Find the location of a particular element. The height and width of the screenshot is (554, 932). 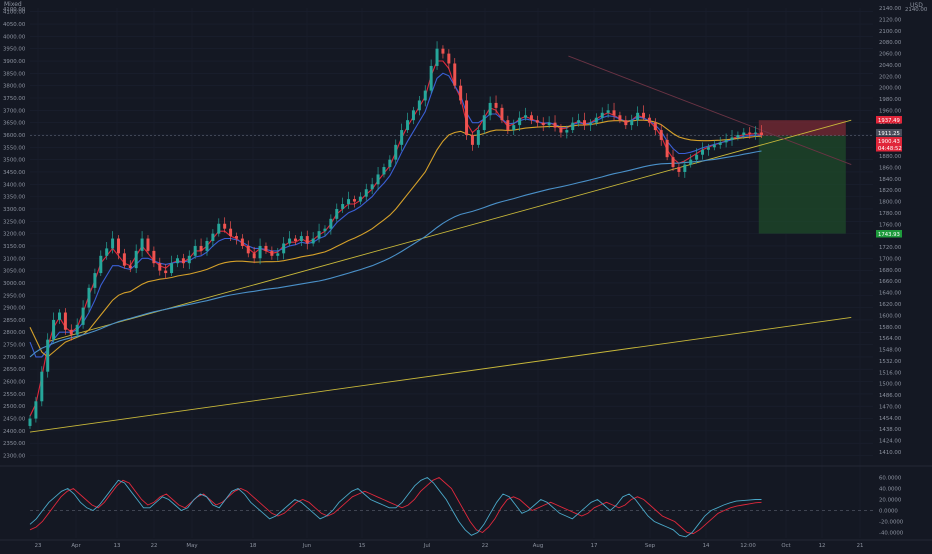

right-axis-tick: 1660.00 is located at coordinates (890, 282).